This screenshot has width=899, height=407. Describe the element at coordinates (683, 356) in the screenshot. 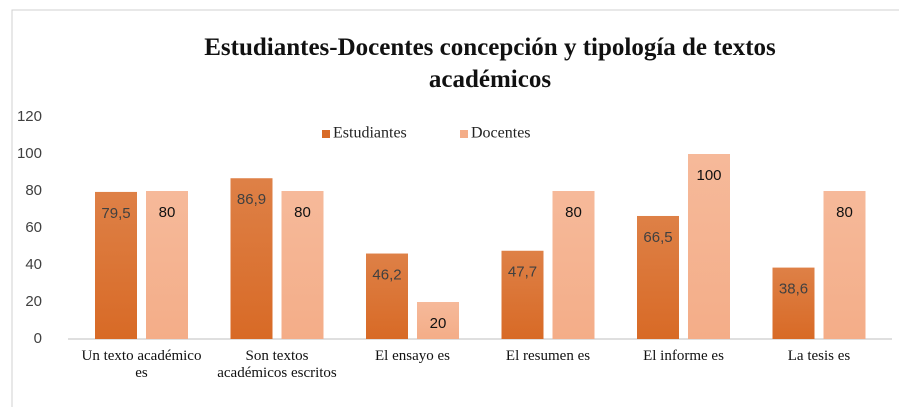

I see `x-tick-label: El informe es` at that location.